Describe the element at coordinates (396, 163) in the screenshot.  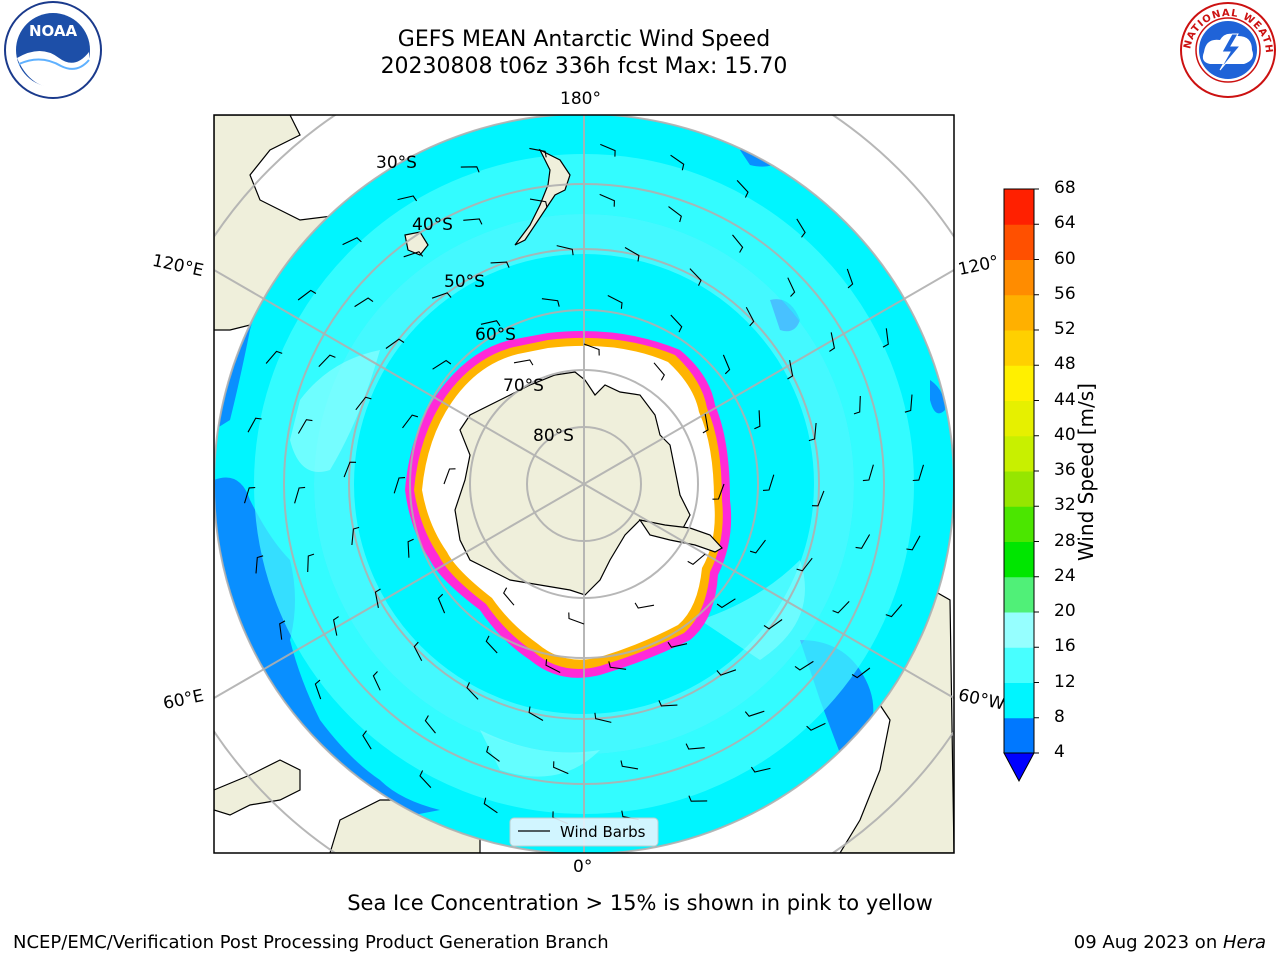
I see `lat-label-30: 30°S` at that location.